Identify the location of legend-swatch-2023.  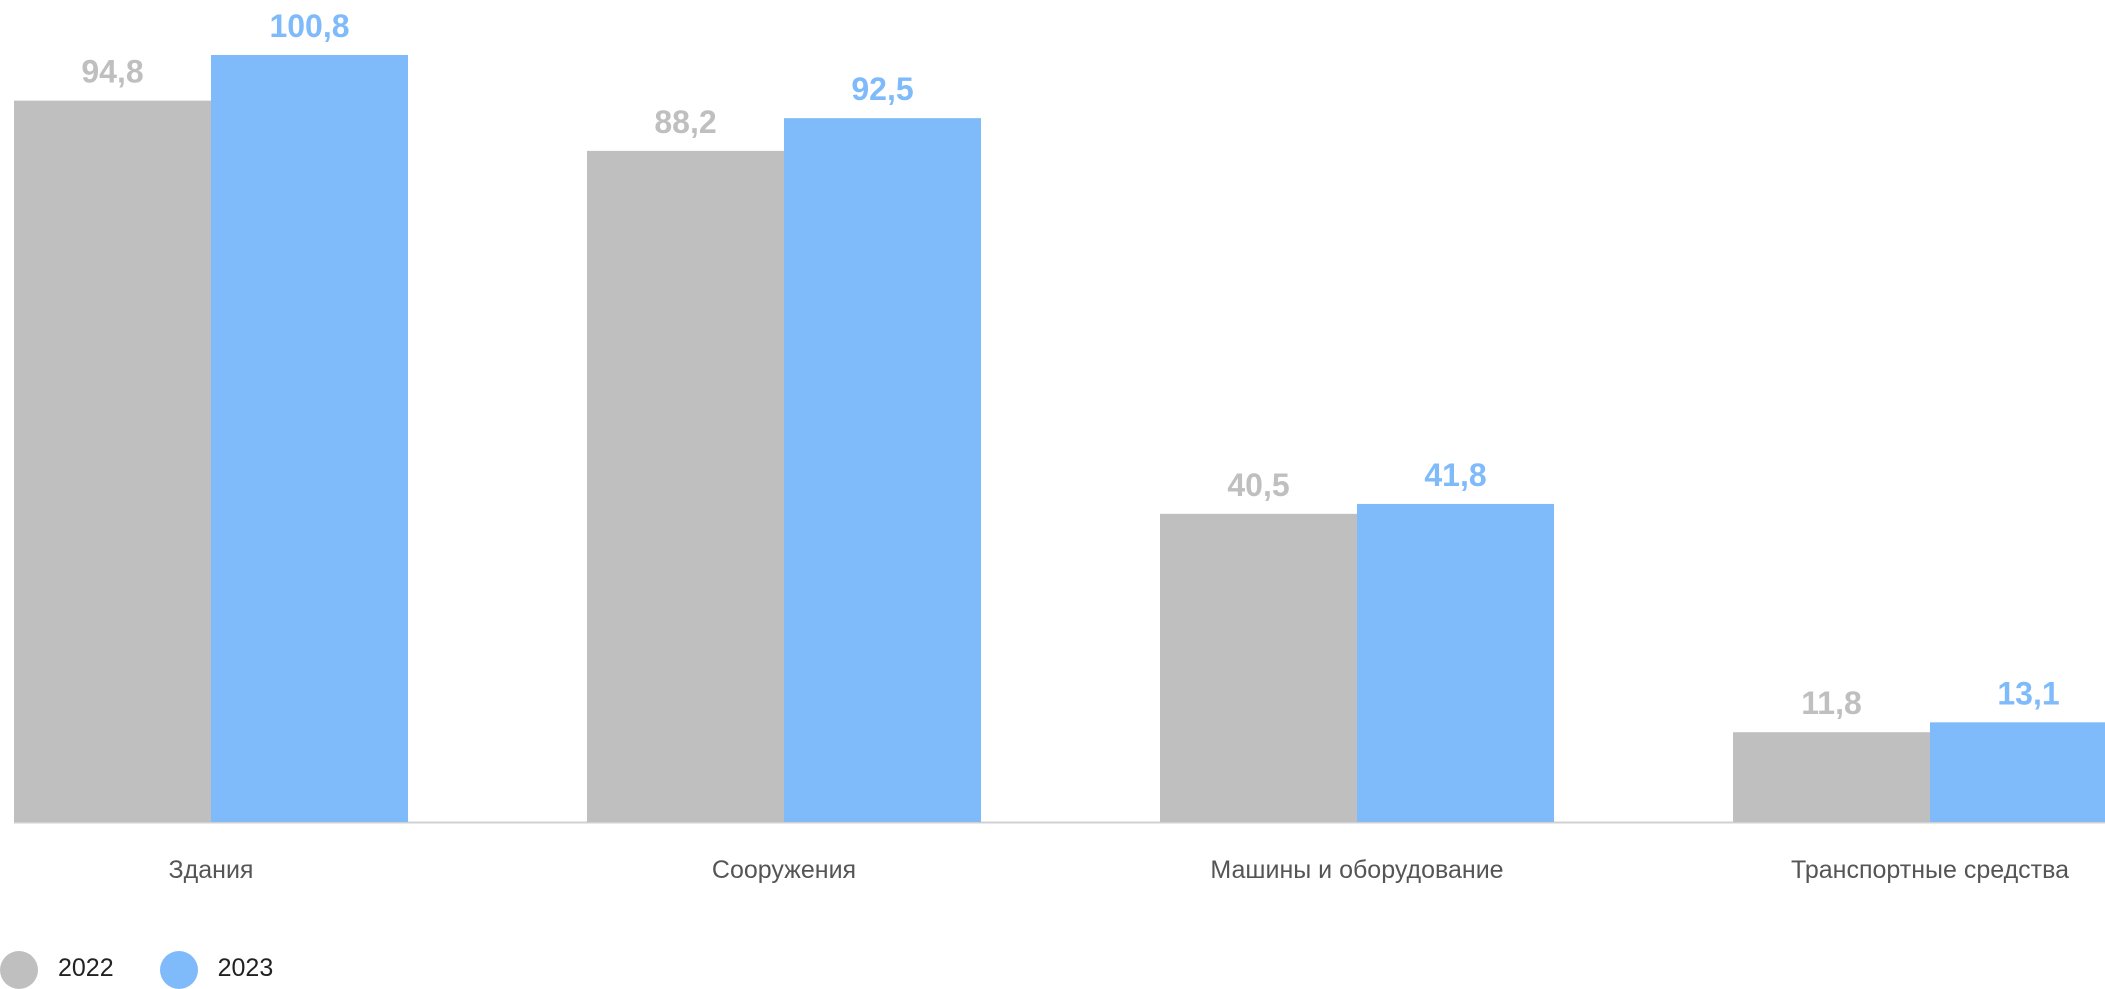
(178, 969).